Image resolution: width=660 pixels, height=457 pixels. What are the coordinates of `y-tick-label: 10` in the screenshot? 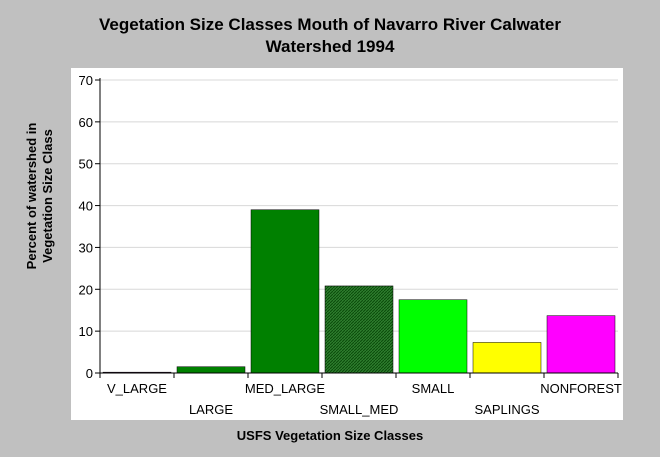 It's located at (86, 331).